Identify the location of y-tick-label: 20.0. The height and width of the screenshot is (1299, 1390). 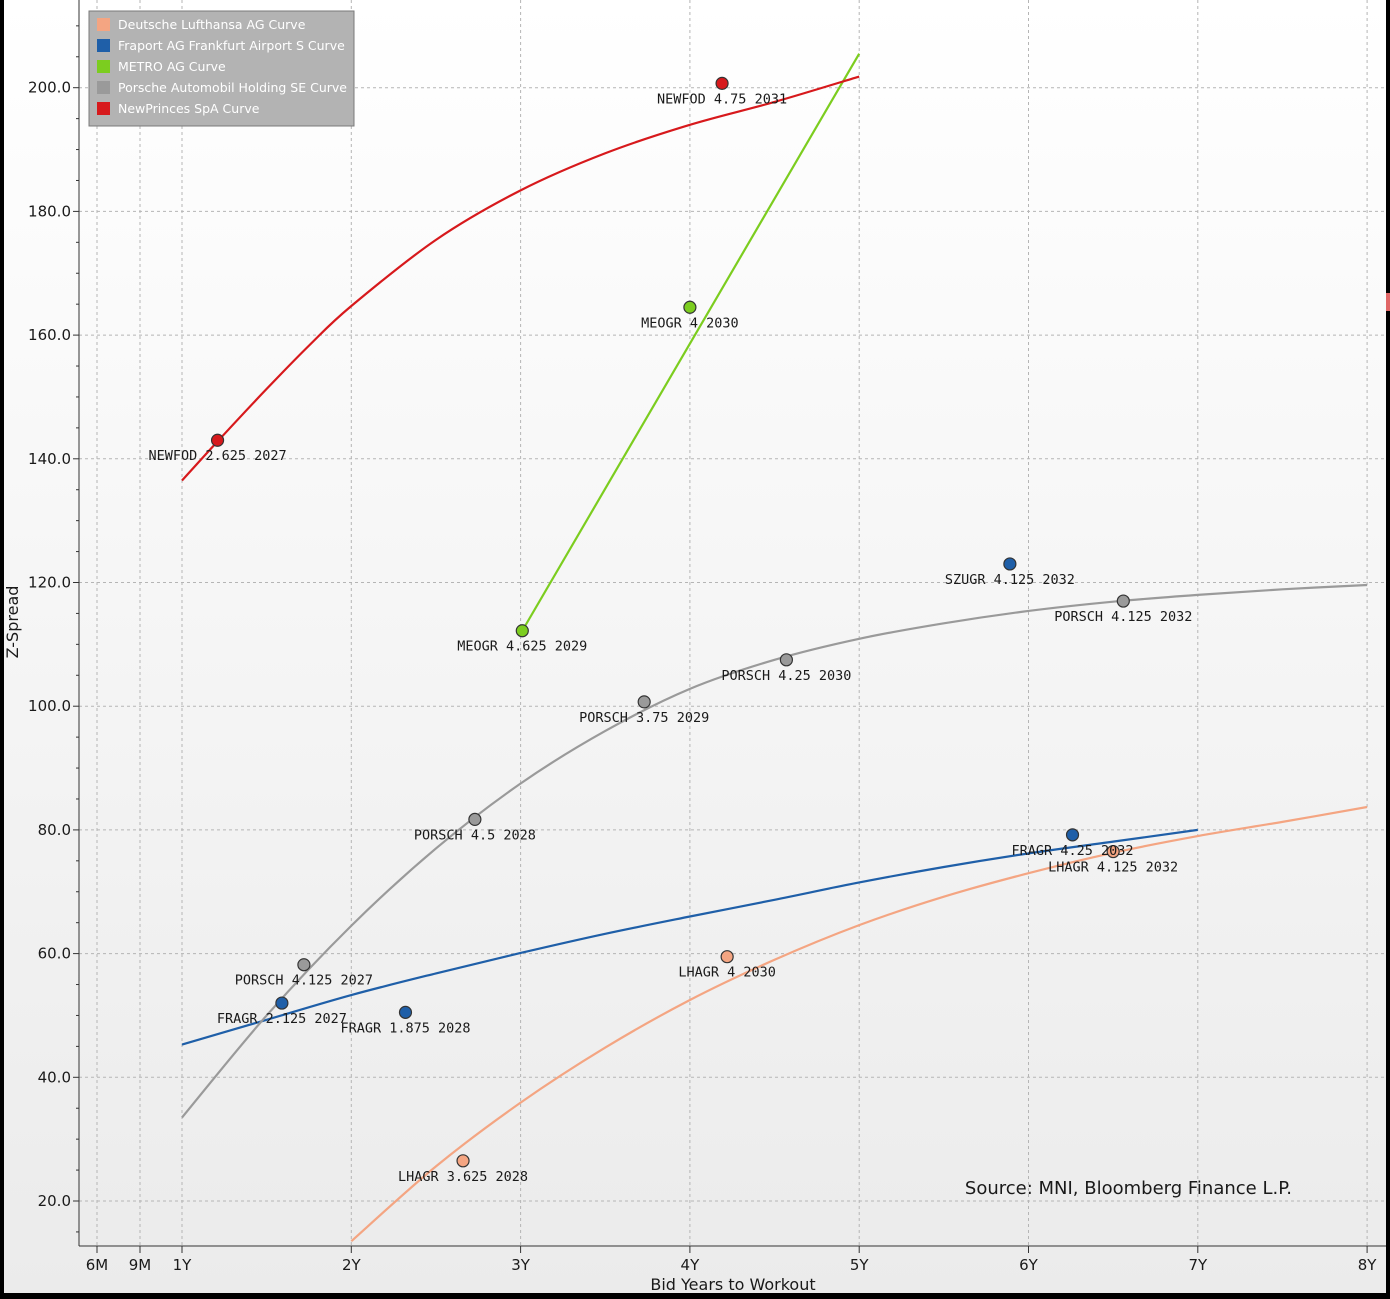
(54, 1201).